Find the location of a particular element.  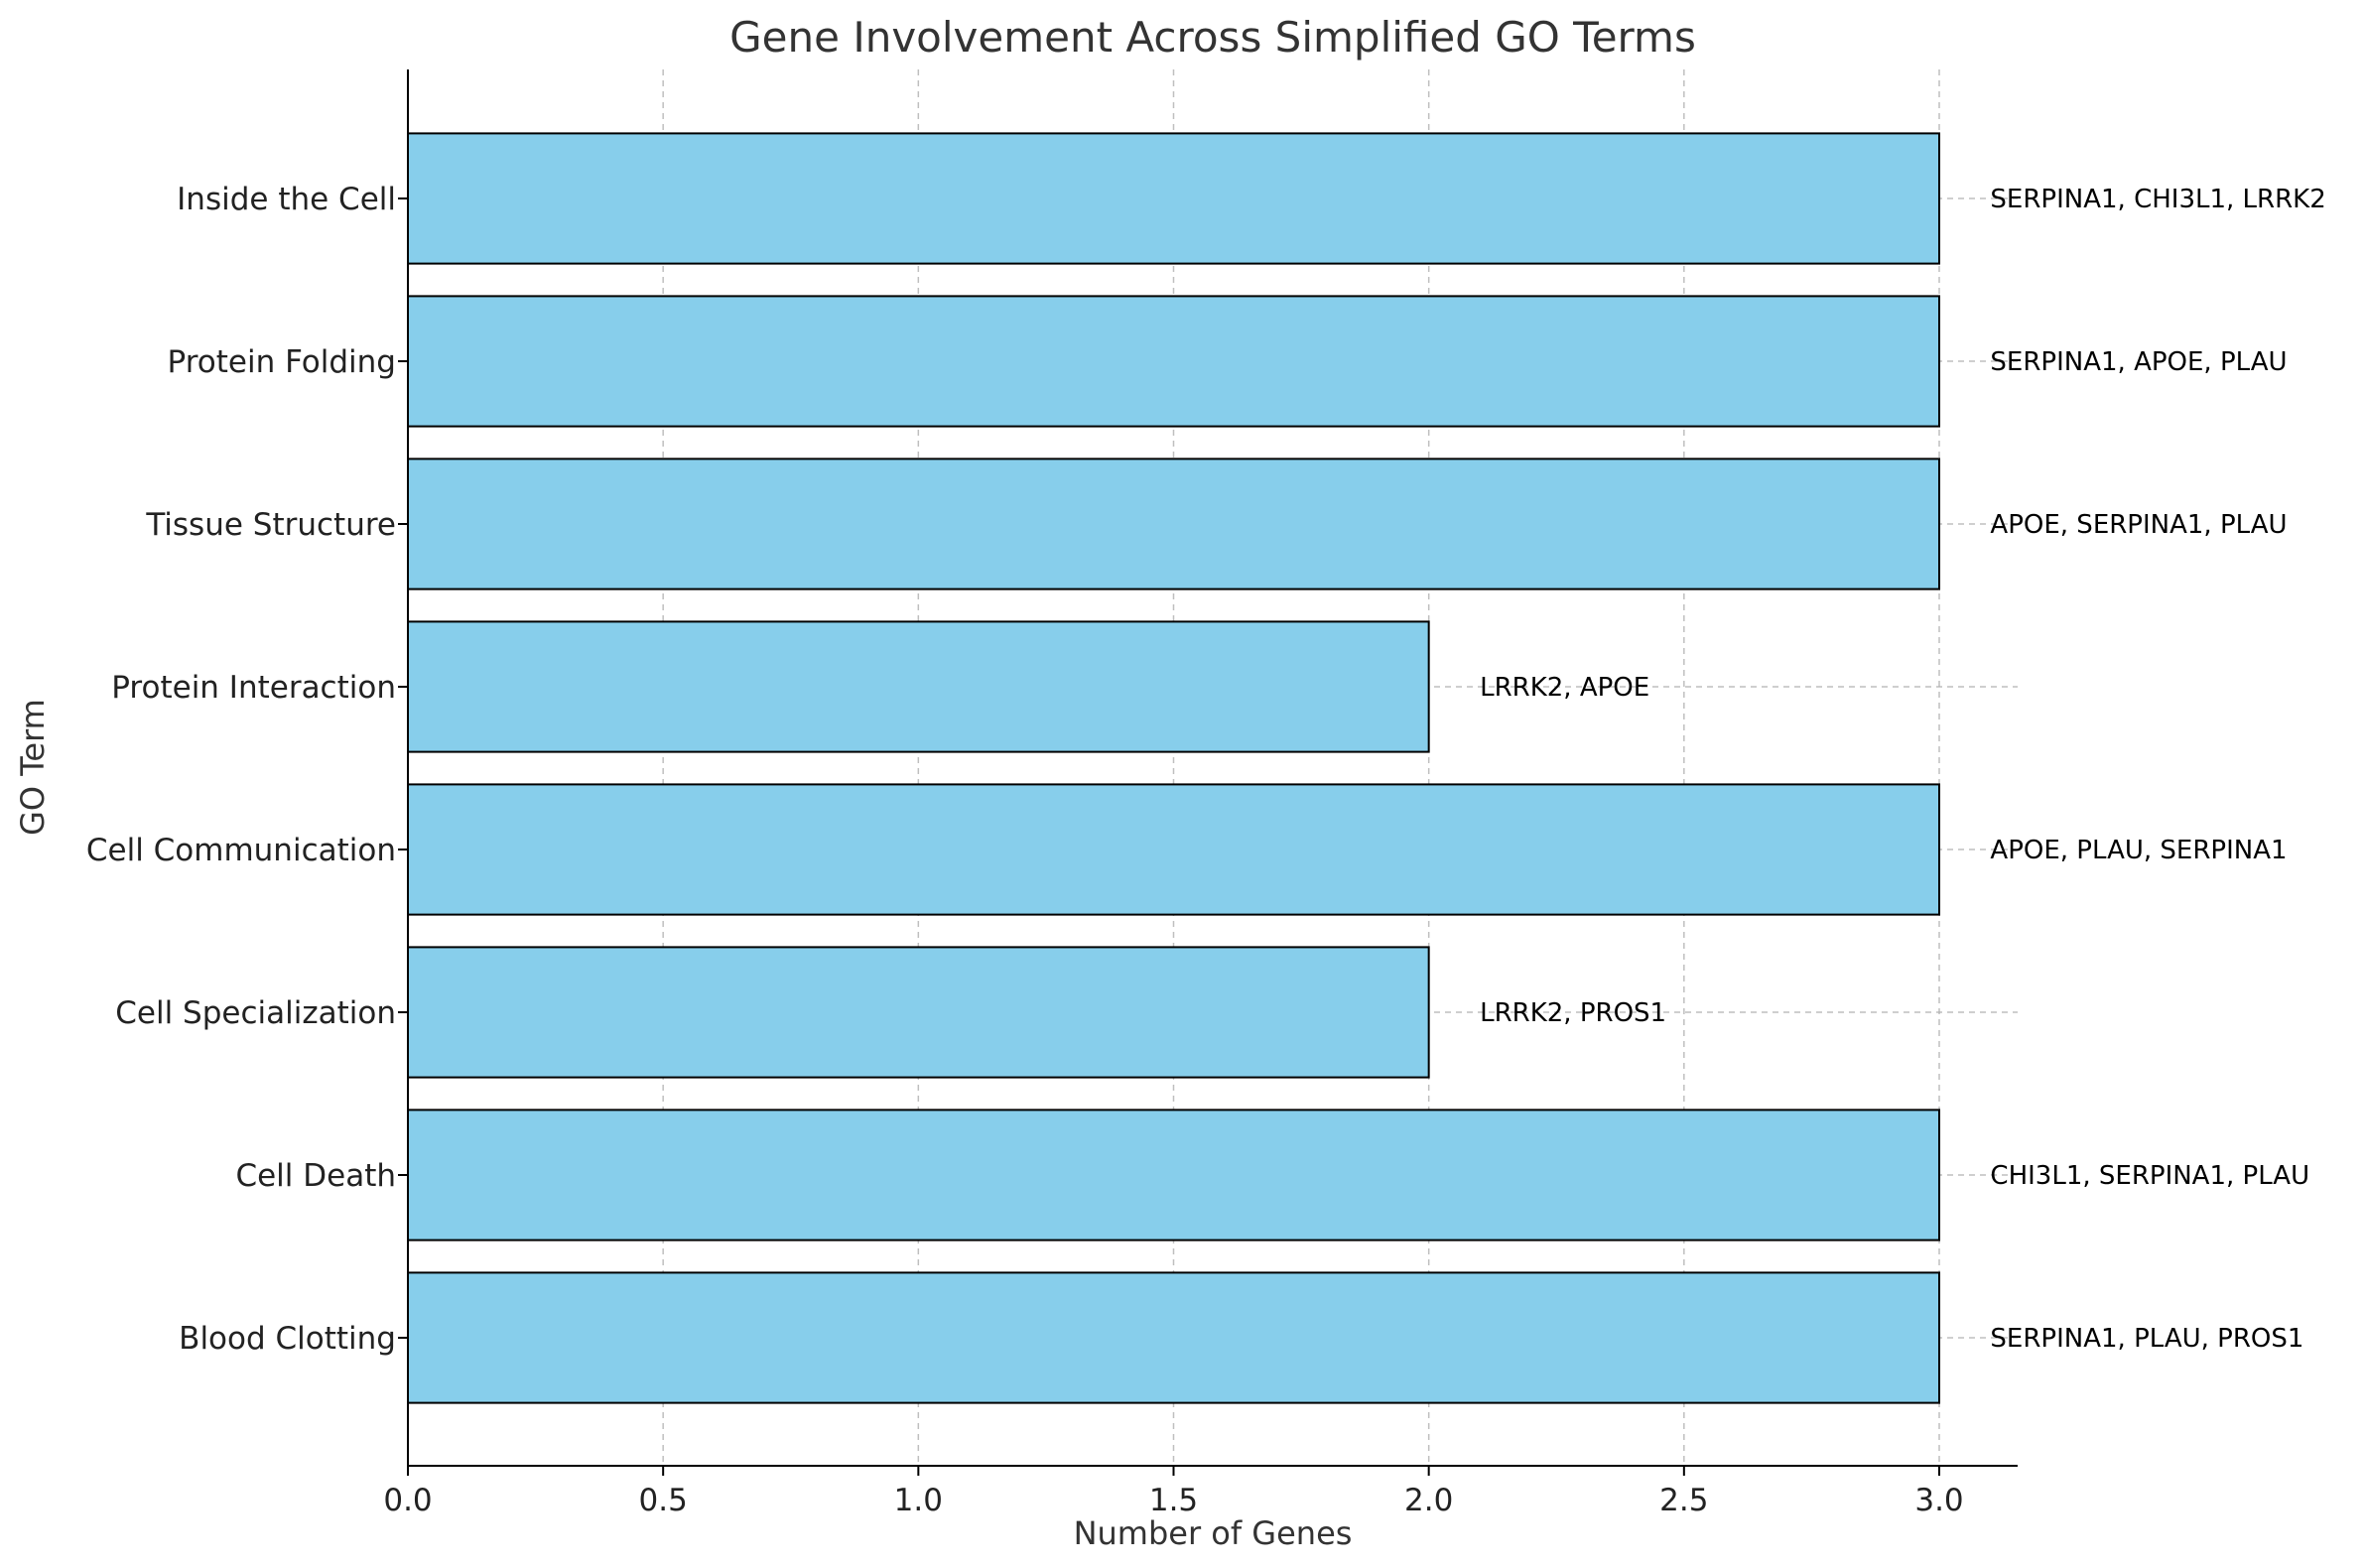

bar-annotation: SERPINA1, APOE, PLAU is located at coordinates (2139, 362).